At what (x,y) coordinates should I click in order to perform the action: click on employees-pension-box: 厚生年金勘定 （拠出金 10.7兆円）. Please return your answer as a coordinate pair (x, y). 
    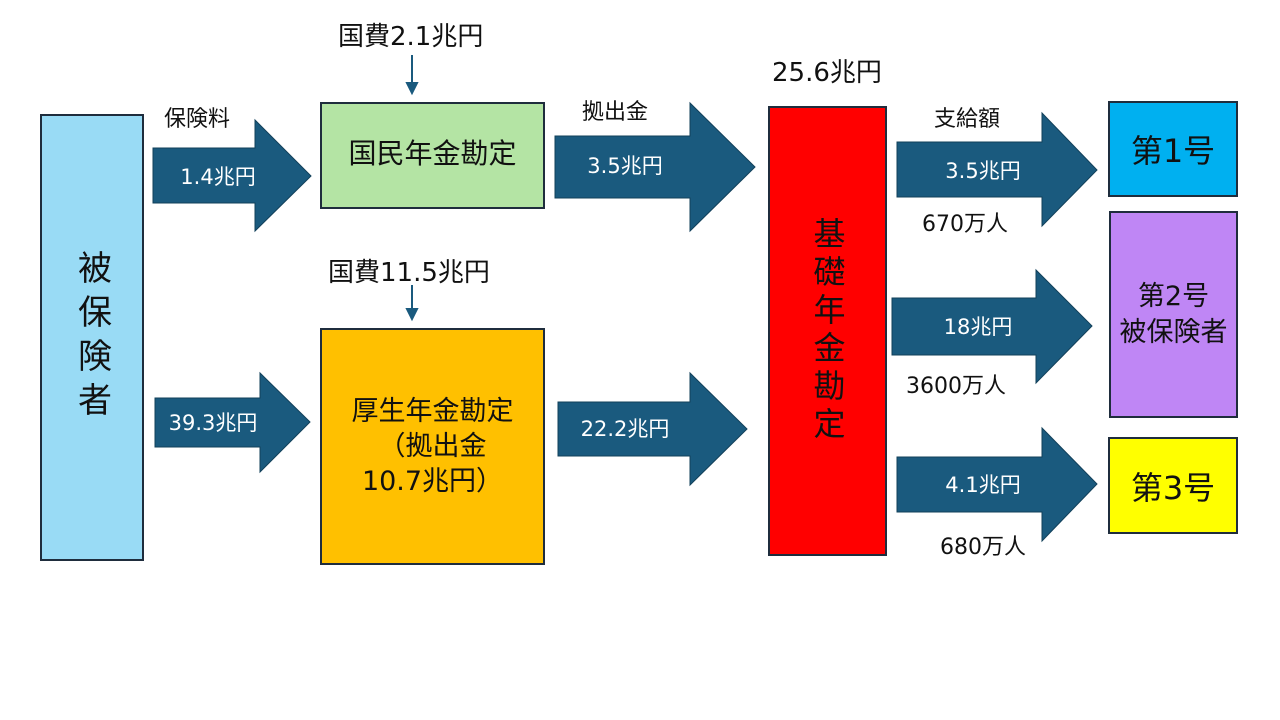
    Looking at the image, I should click on (432, 446).